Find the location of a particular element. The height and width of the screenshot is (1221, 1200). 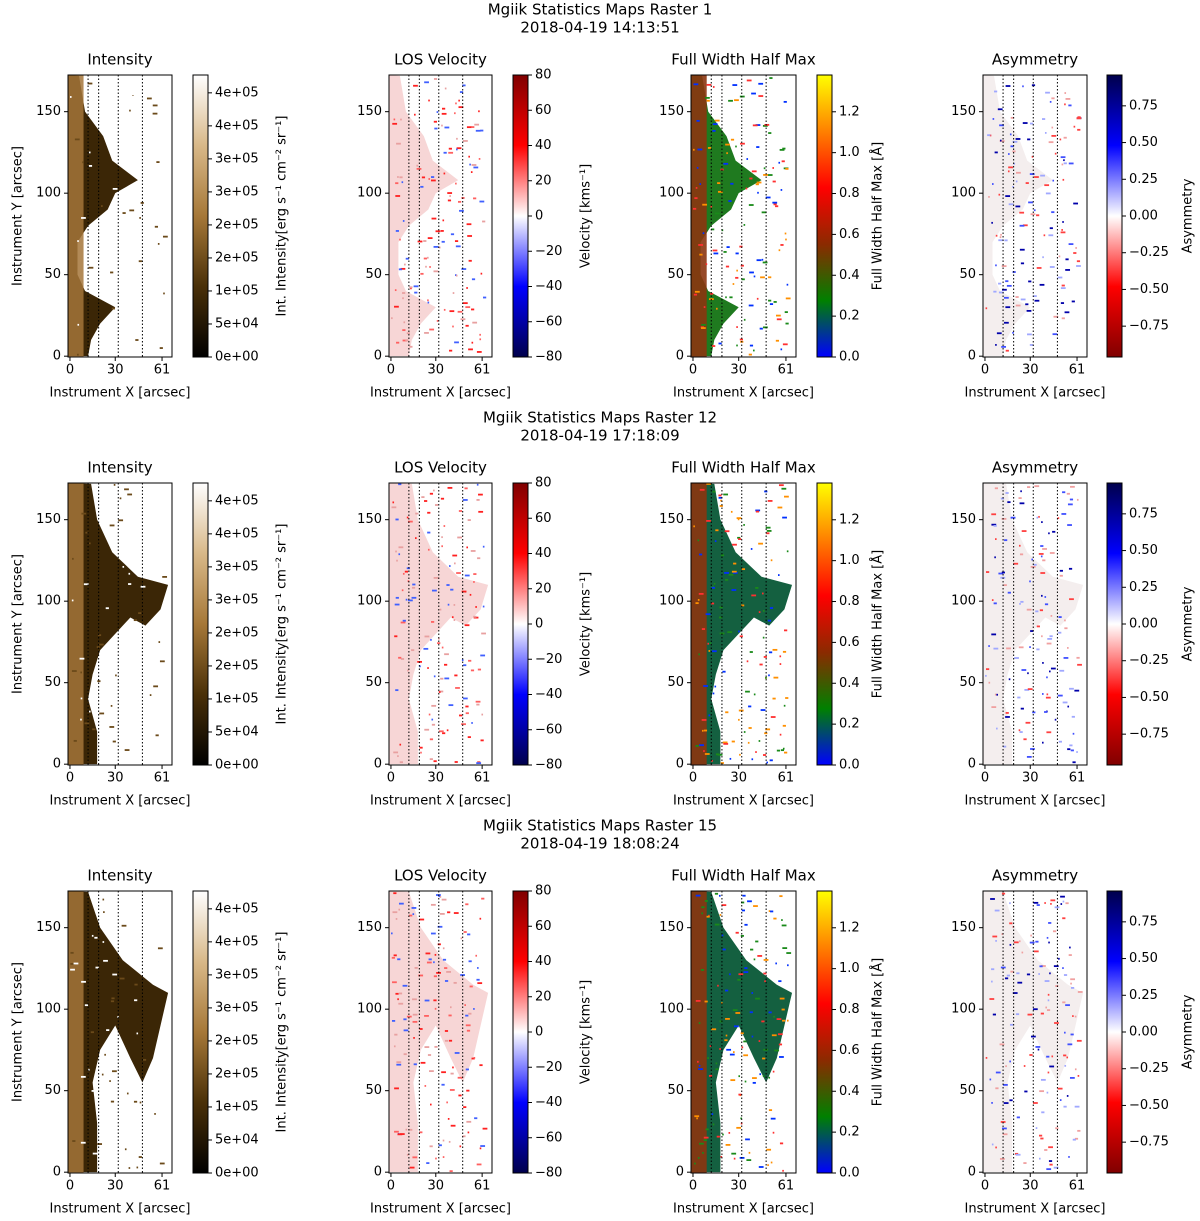

colorbar-label: Velocity [kms⁻¹] is located at coordinates (586, 1032).